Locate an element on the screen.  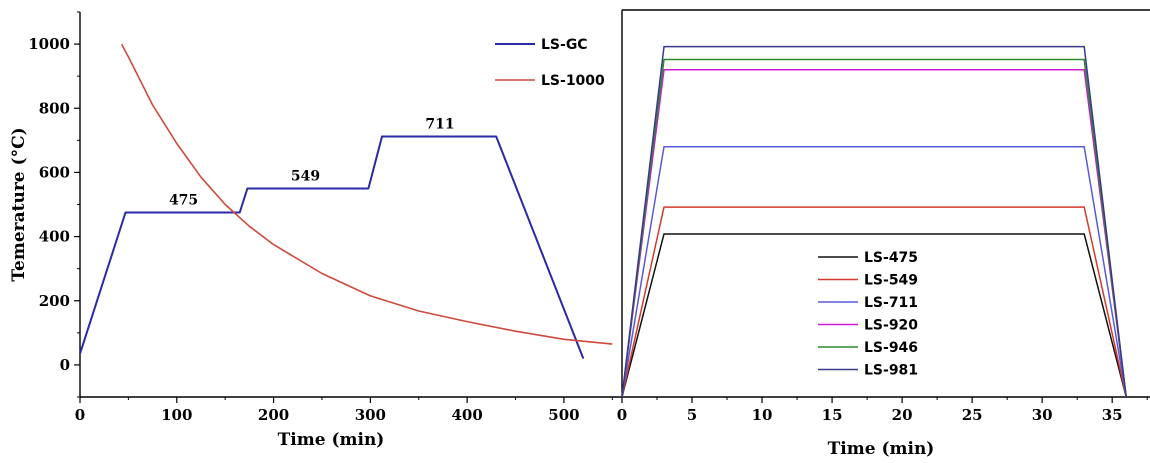
left-y-tick-label: 400 is located at coordinates (54, 237).